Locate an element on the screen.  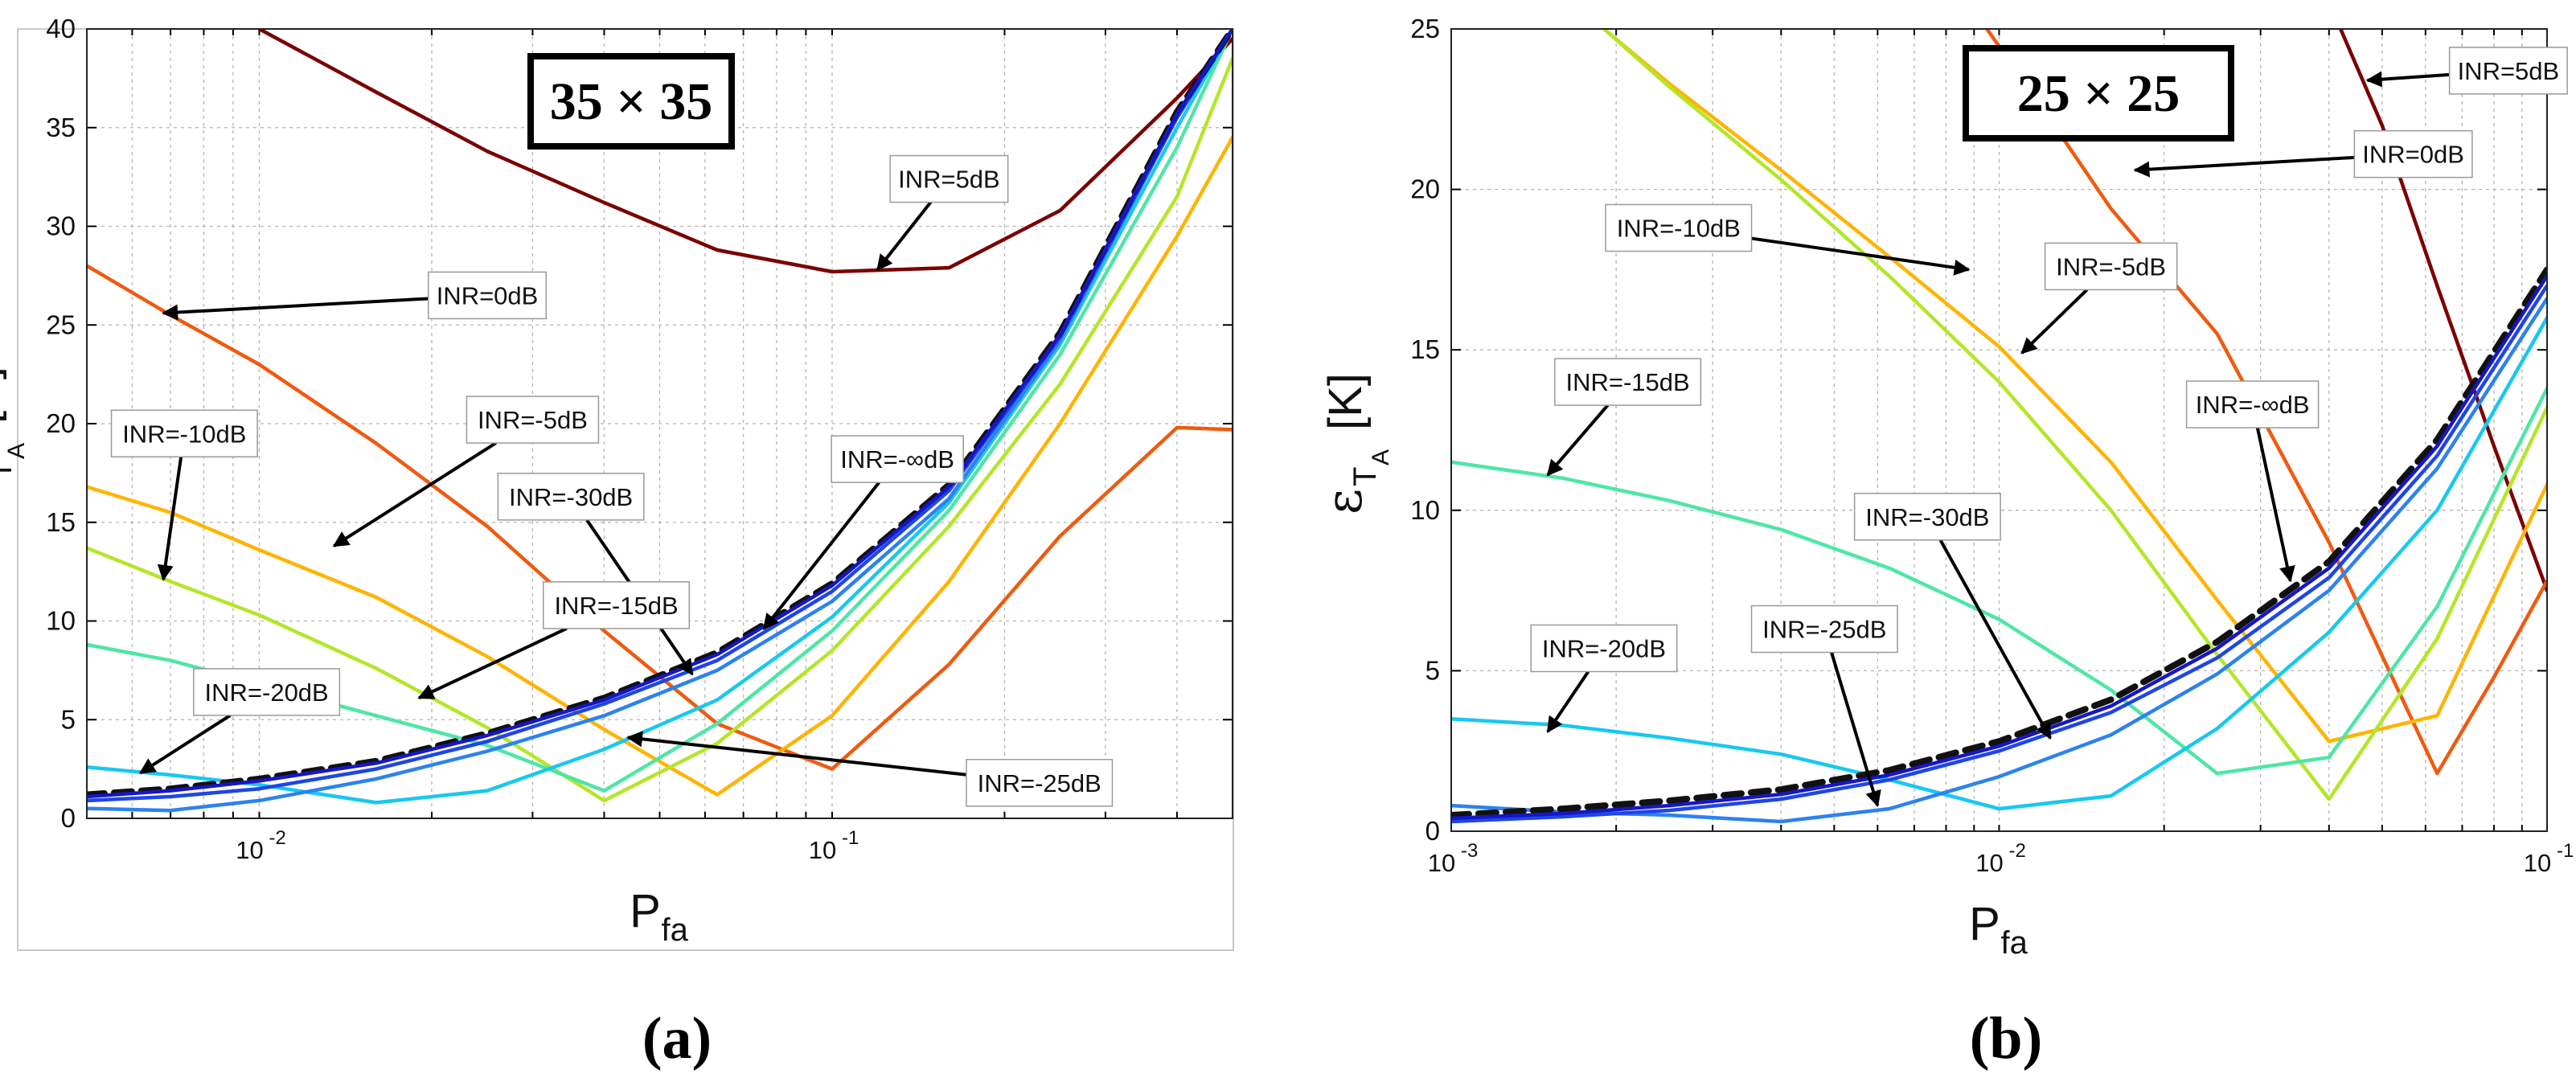
panel-a-size-label: 35 × 35 is located at coordinates (631, 101).